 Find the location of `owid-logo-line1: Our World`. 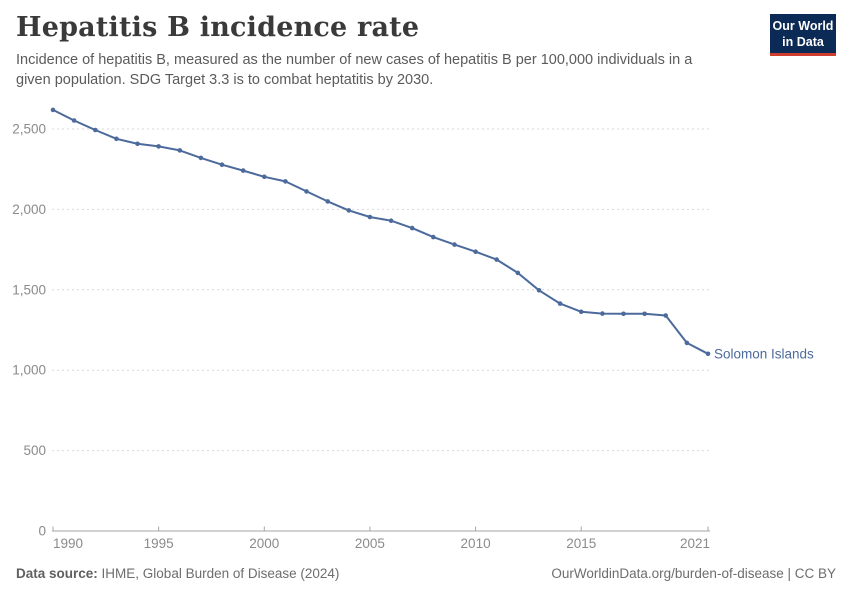

owid-logo-line1: Our World is located at coordinates (803, 26).